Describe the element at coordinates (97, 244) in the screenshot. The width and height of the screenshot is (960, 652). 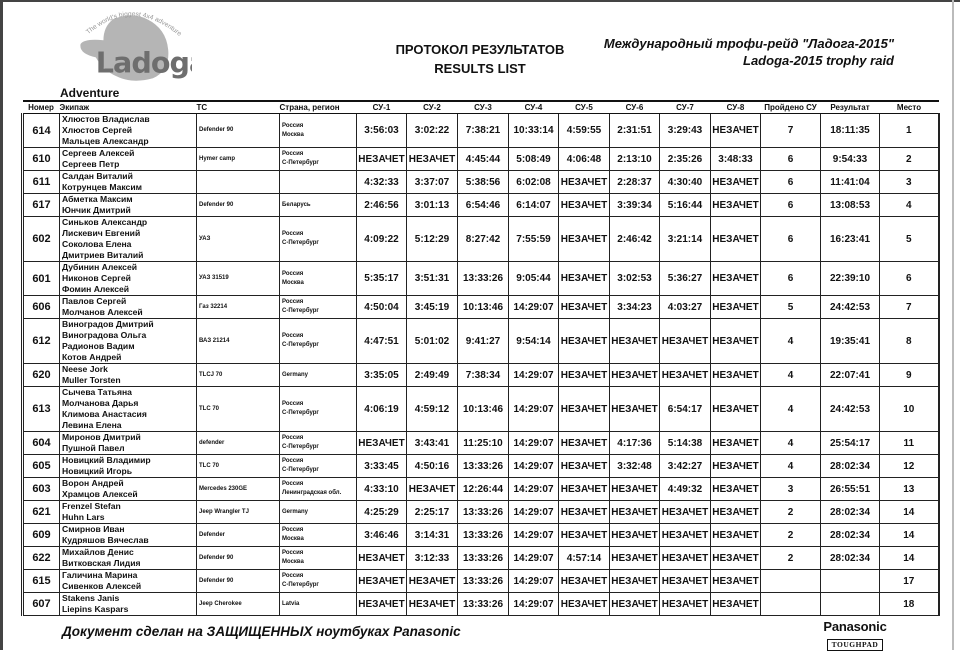
I see `crew-member: Соколова Елена` at that location.